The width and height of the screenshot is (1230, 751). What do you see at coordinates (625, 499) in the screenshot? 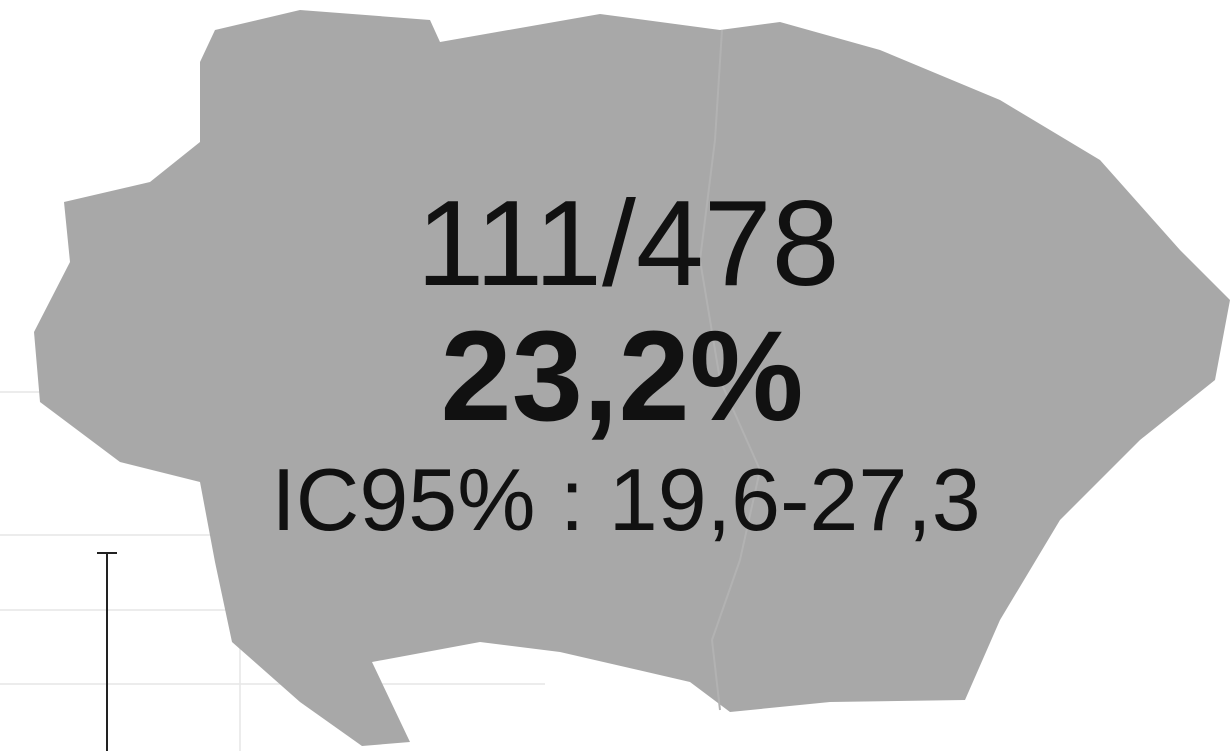
I see `ci-label: IC95% : 19,6-27,3` at bounding box center [625, 499].